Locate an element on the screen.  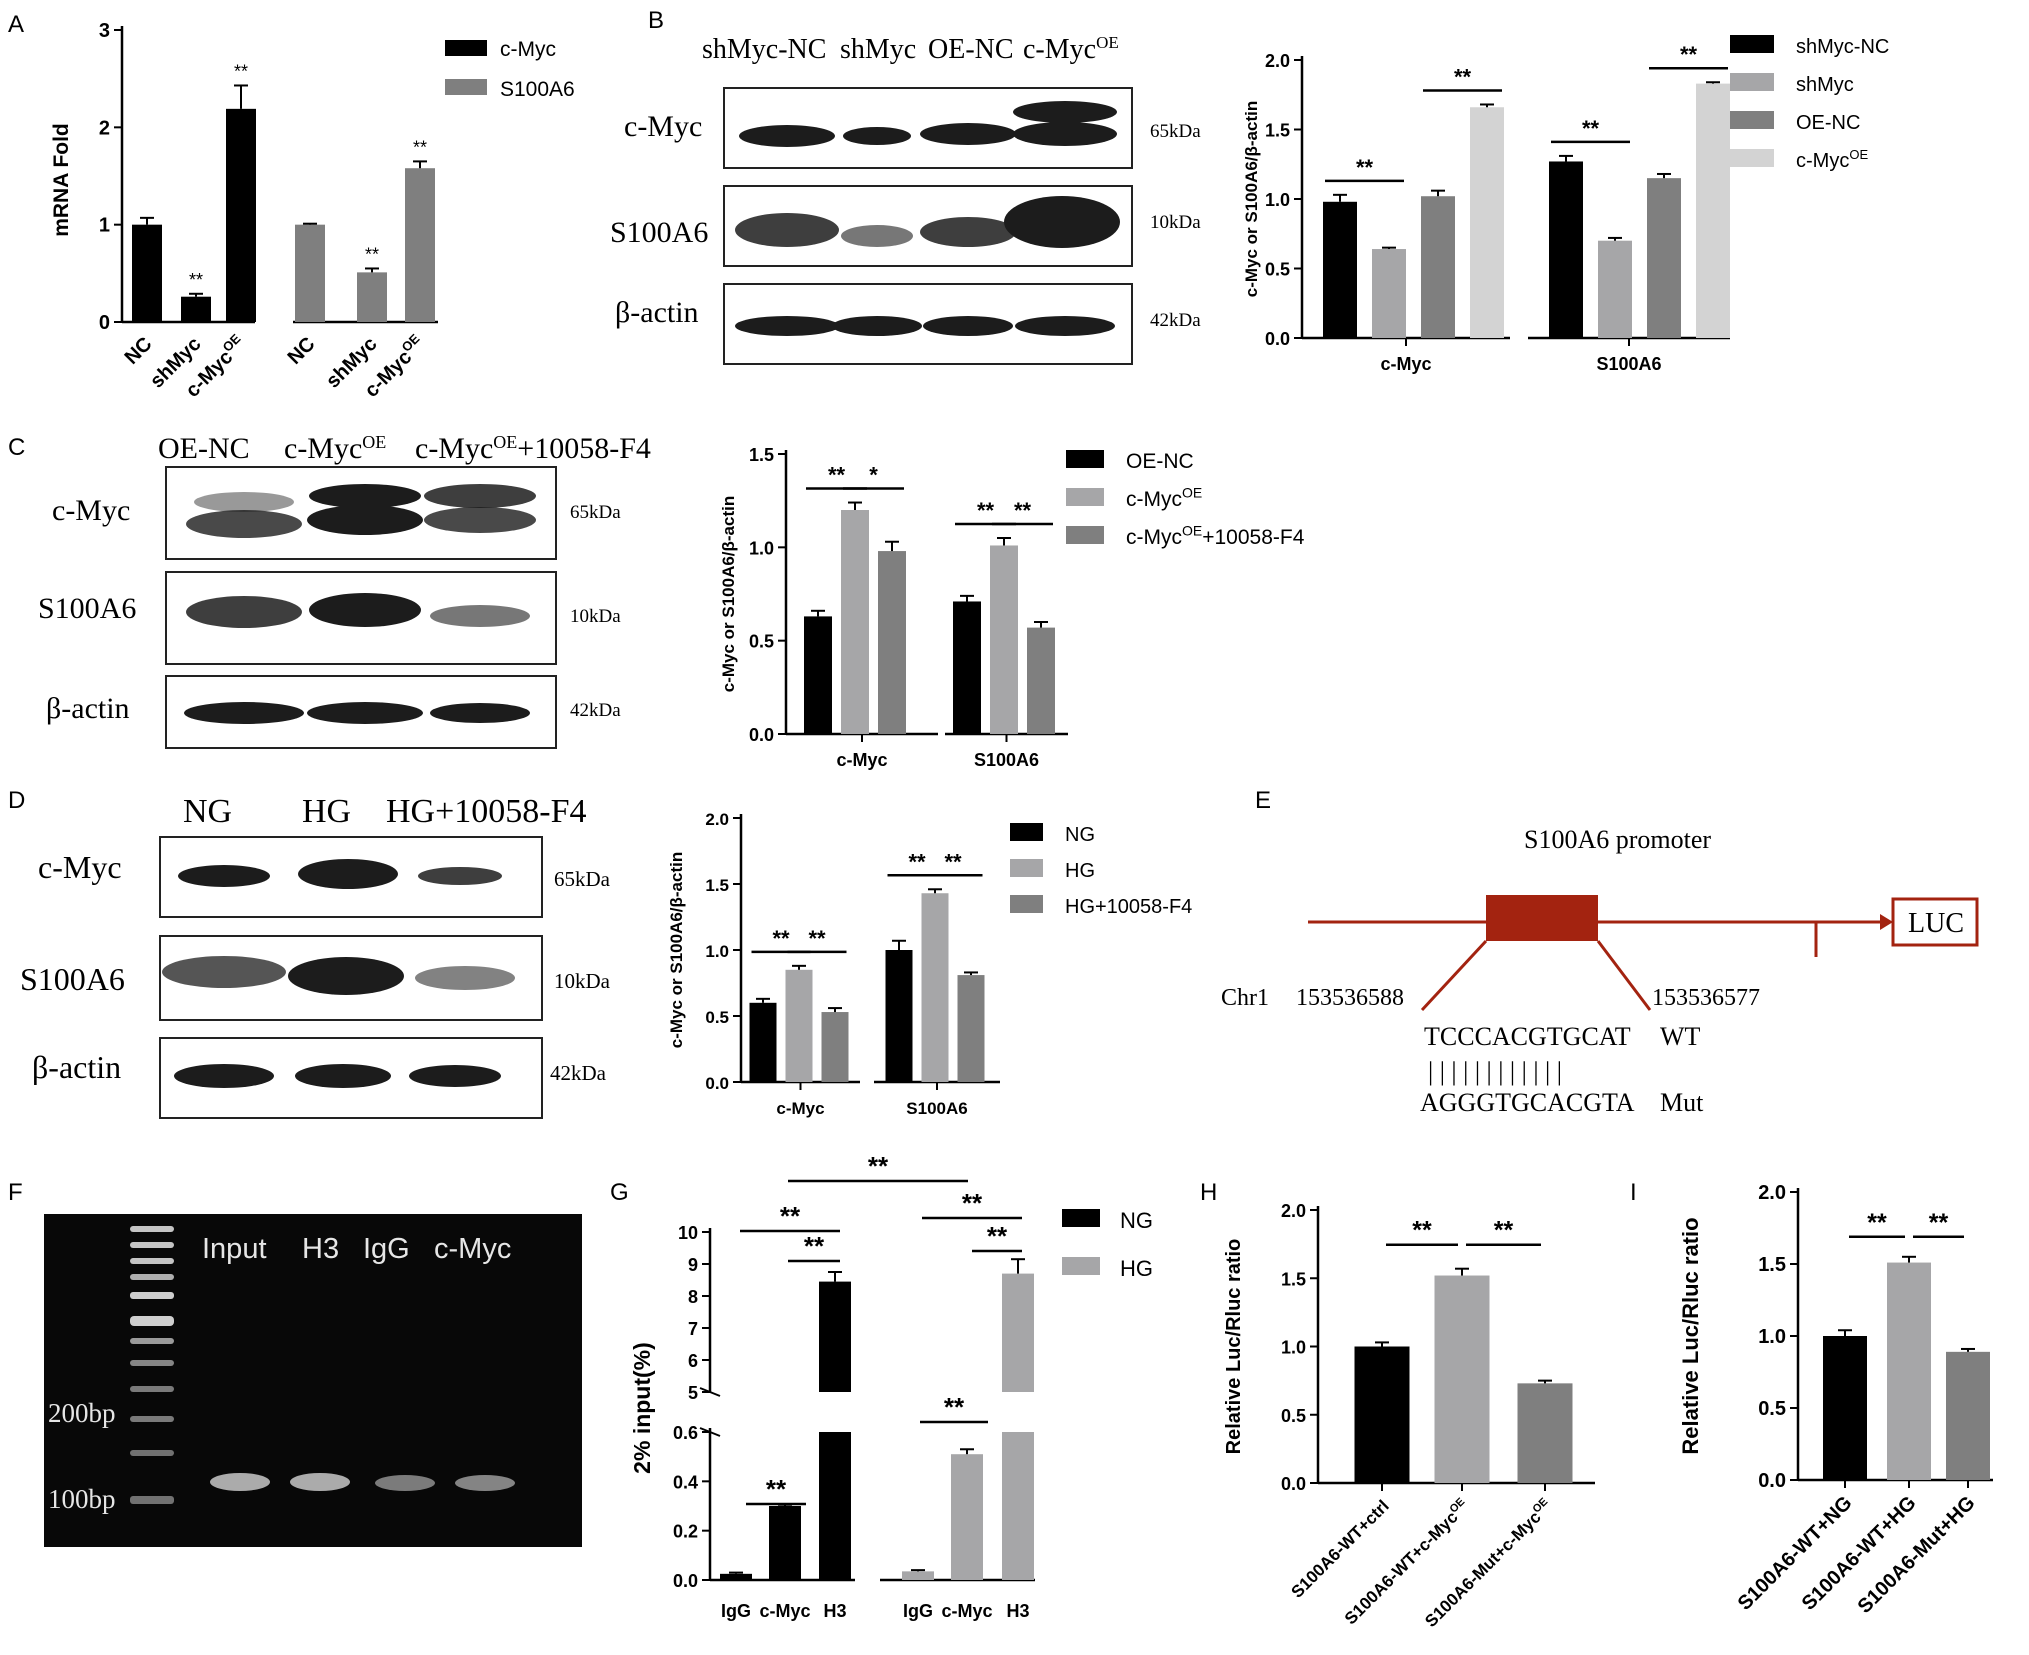
chart-c-sig-2: ** is located at coordinates (986, 510).